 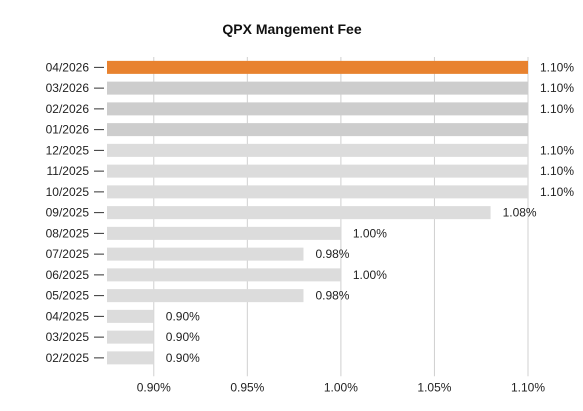 What do you see at coordinates (68, 213) in the screenshot?
I see `y-tick-label: 09/2025` at bounding box center [68, 213].